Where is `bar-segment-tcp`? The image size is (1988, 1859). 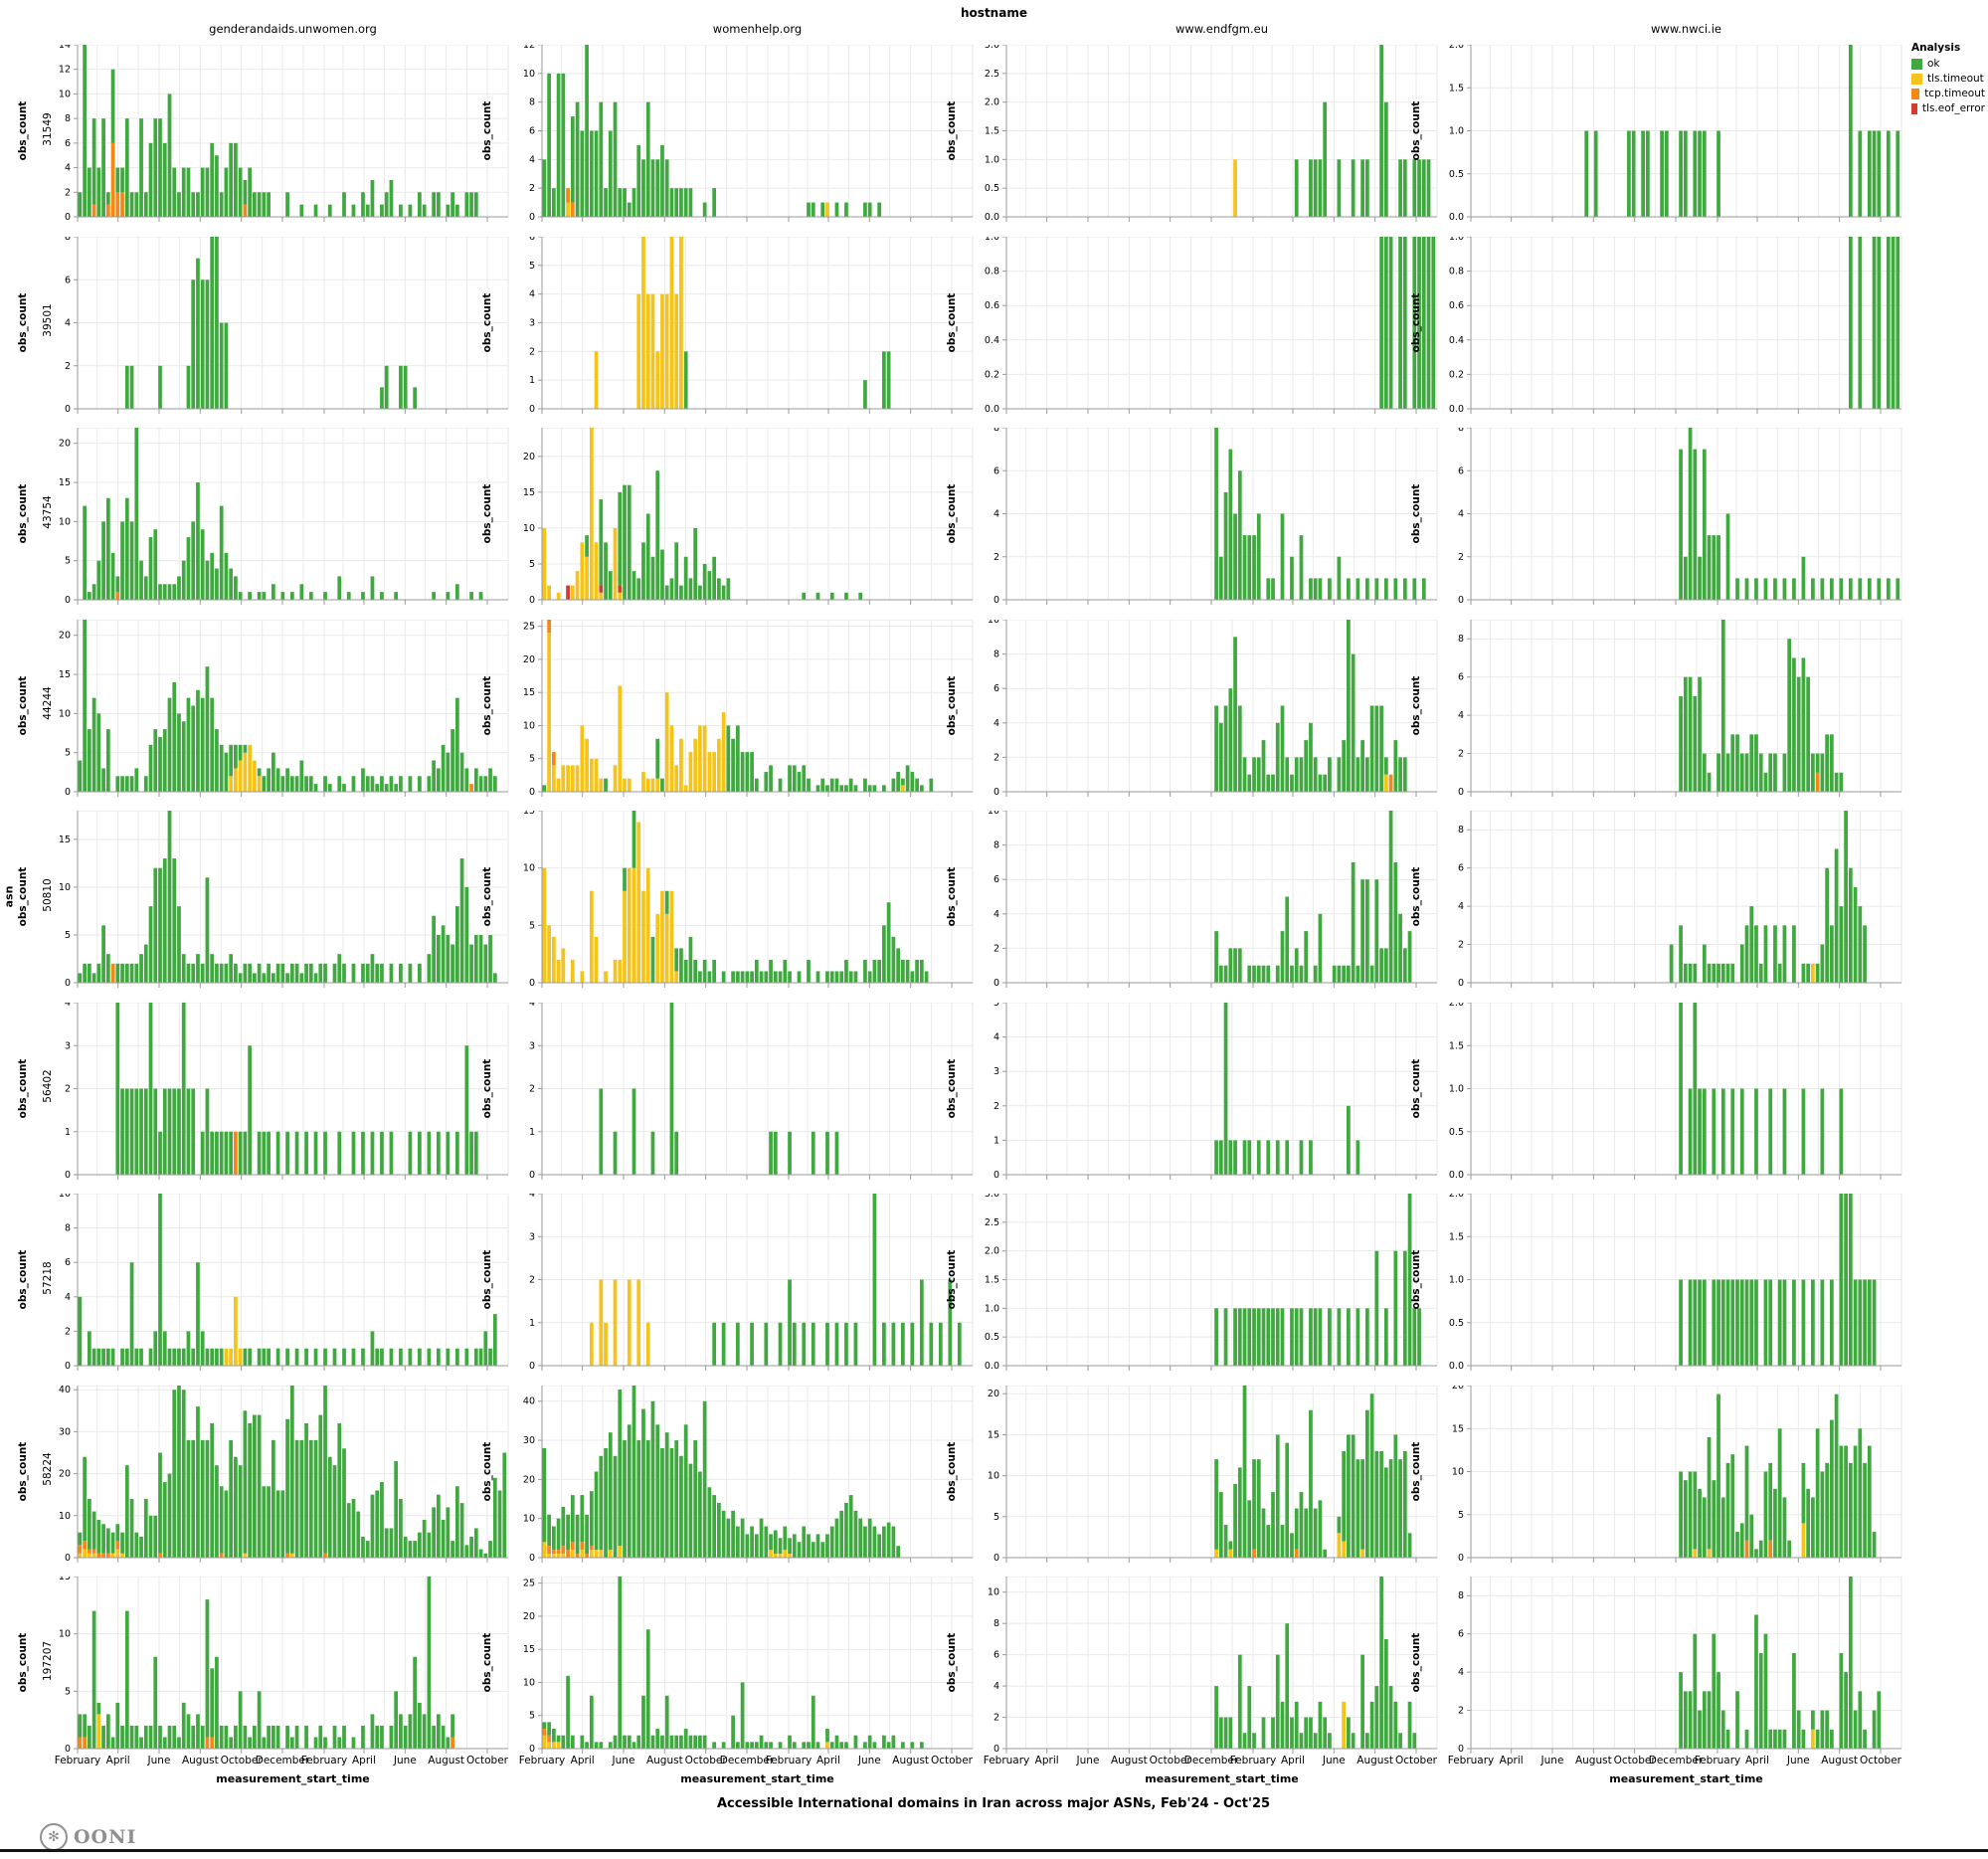 bar-segment-tcp is located at coordinates (212, 1743).